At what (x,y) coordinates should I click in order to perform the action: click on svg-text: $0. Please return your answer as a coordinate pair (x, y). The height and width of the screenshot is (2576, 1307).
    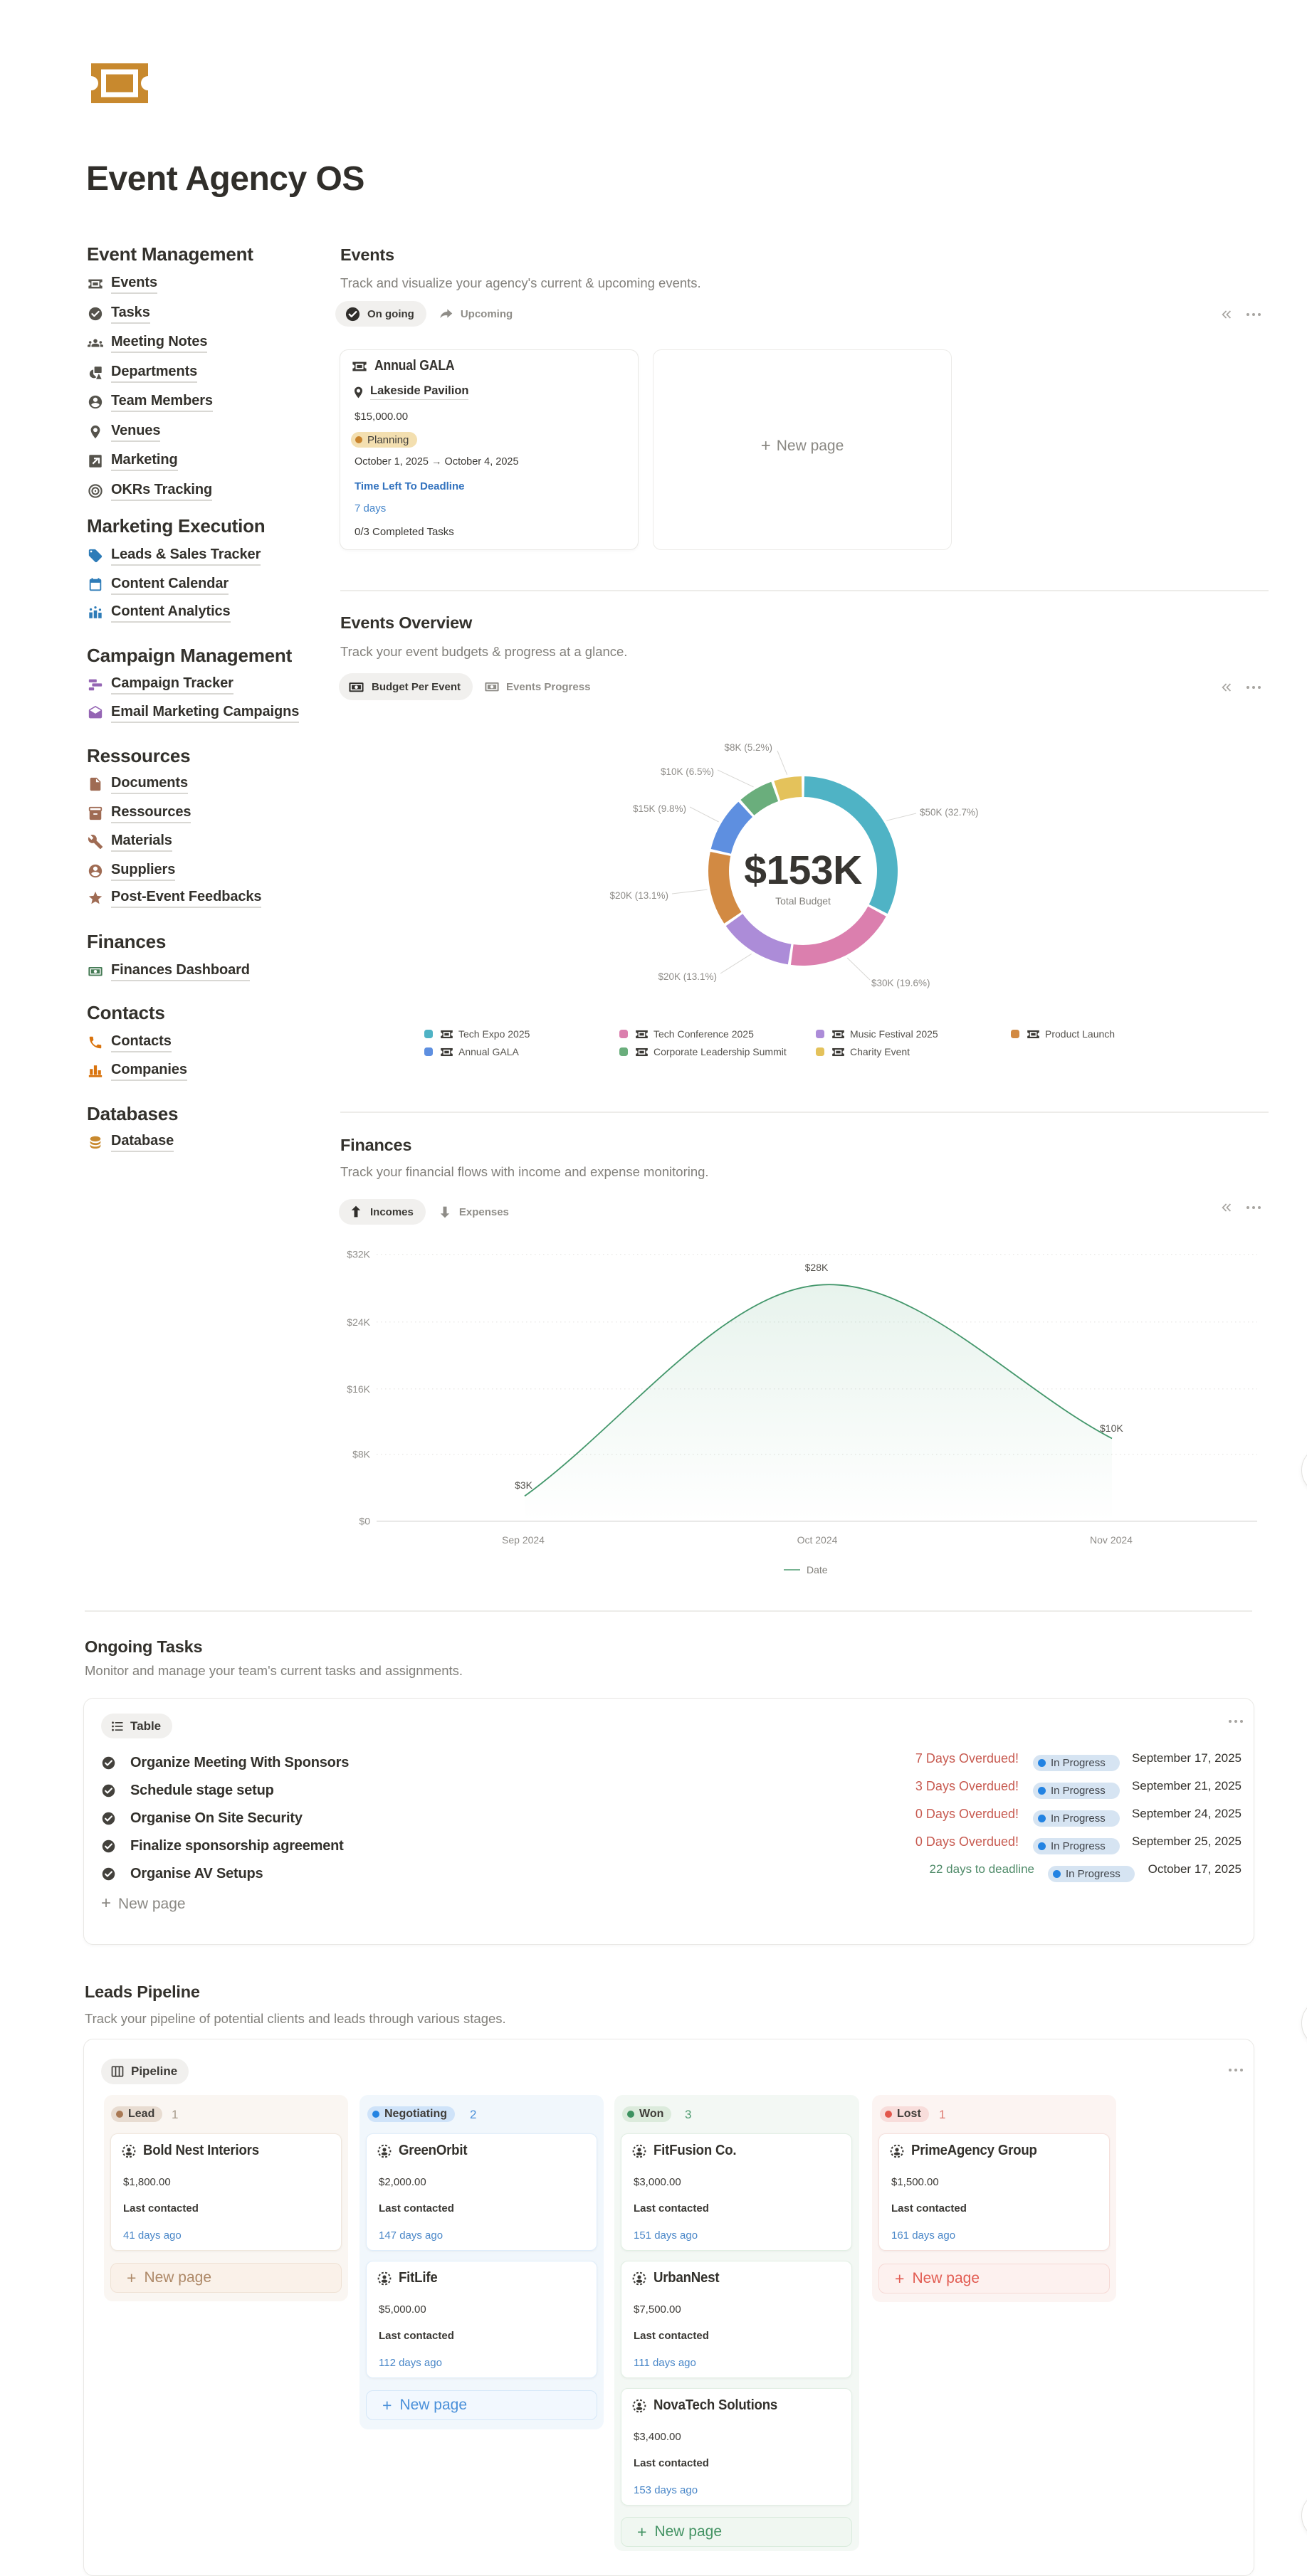
    Looking at the image, I should click on (364, 1521).